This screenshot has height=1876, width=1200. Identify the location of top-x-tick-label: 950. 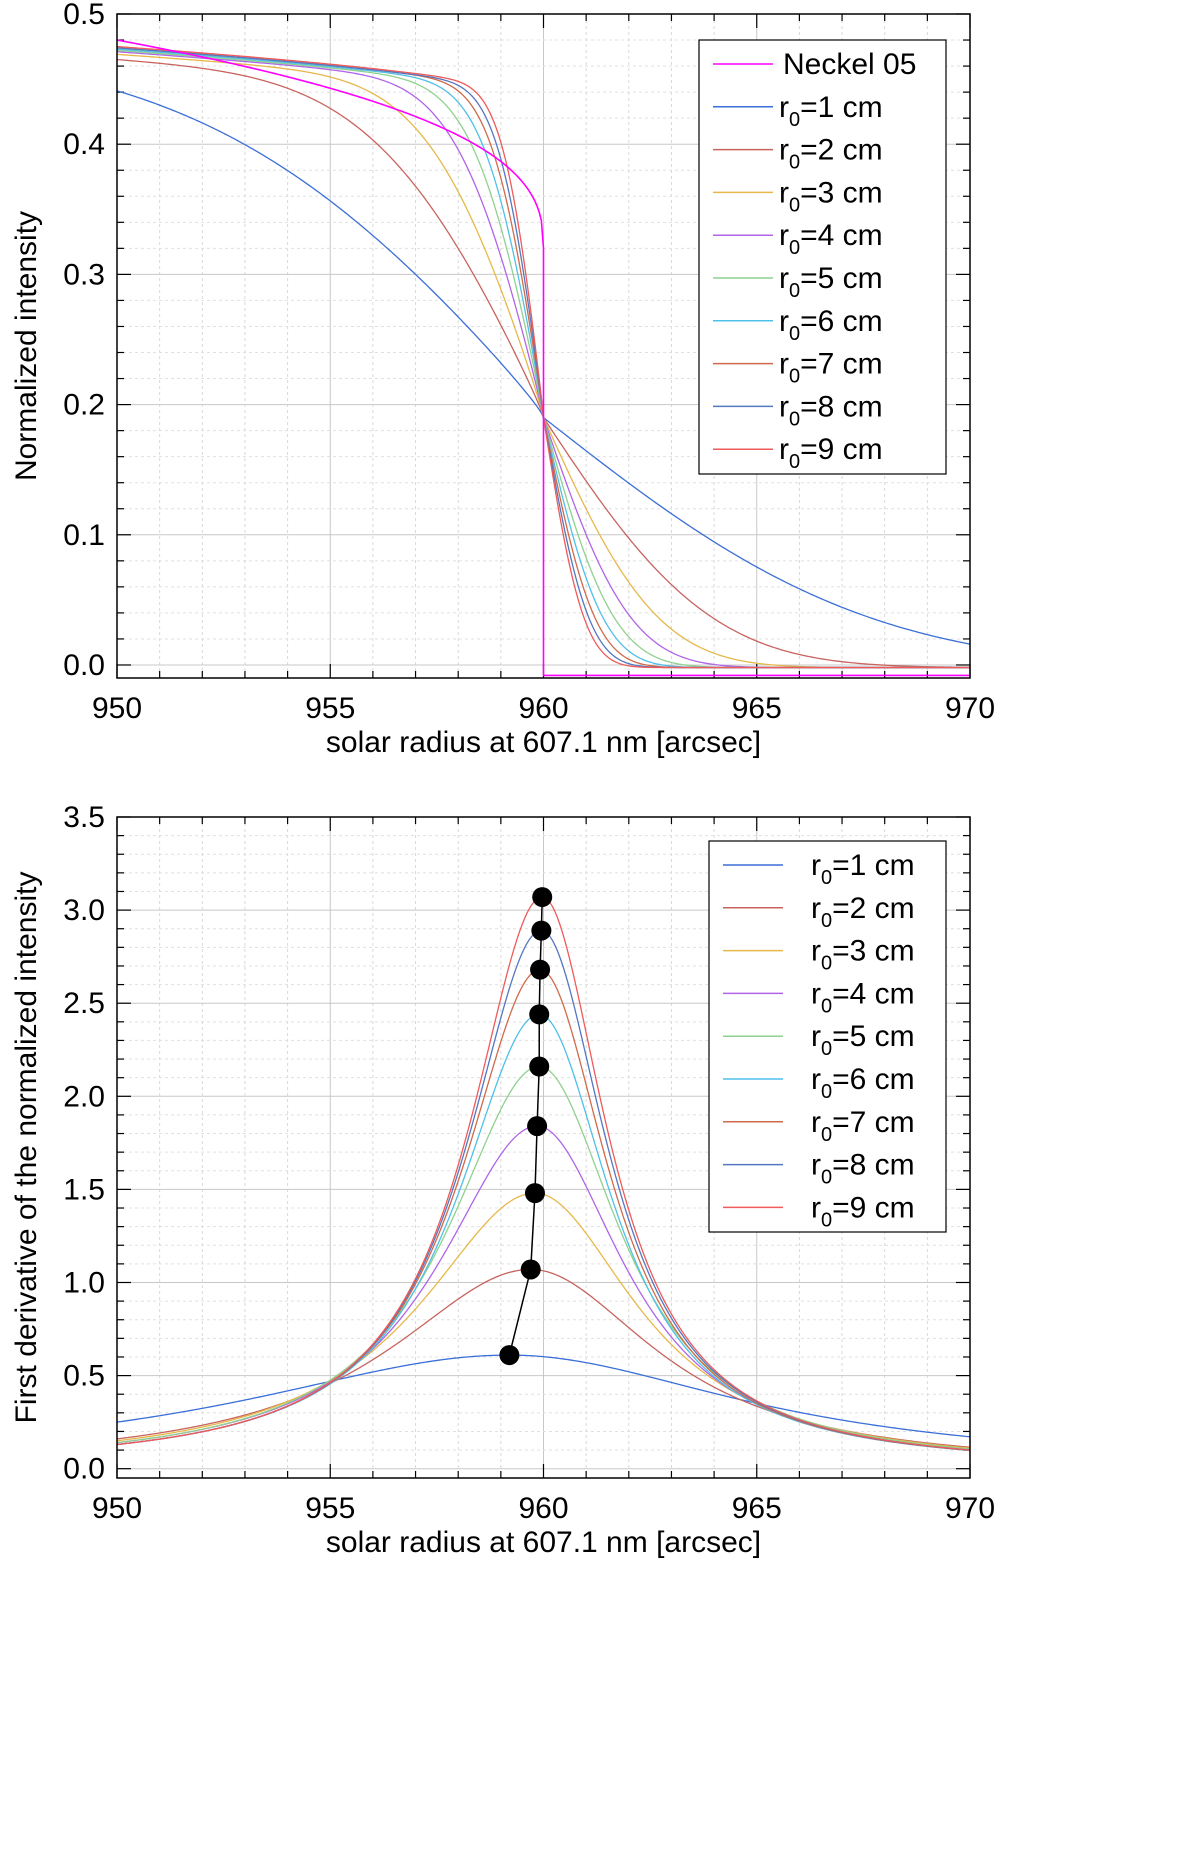
(117, 708).